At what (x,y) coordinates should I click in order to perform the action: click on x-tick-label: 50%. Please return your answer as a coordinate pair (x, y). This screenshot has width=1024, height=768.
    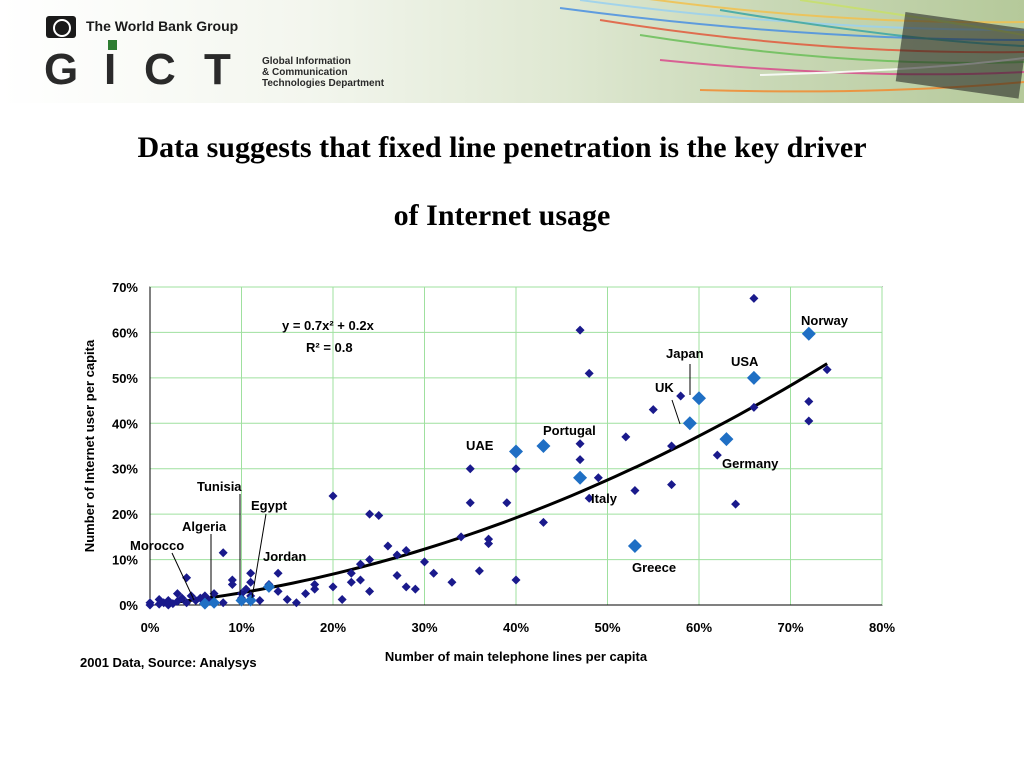
    Looking at the image, I should click on (607, 627).